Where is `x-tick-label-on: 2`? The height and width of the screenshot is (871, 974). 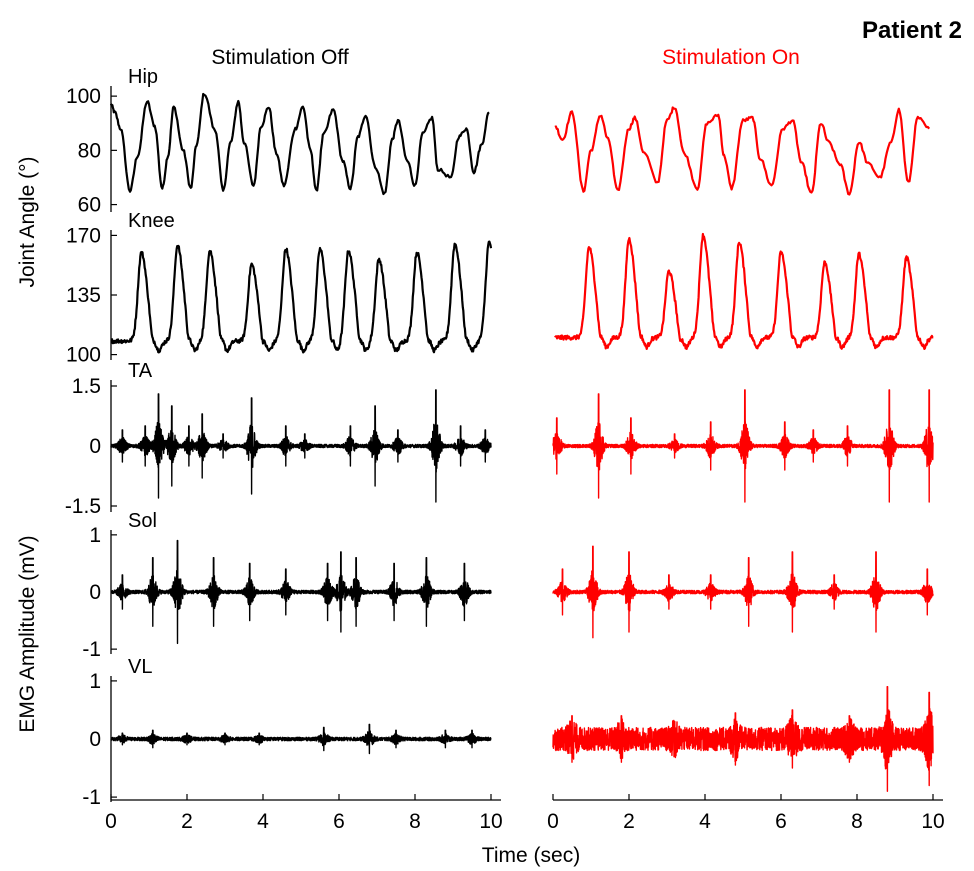
x-tick-label-on: 2 is located at coordinates (629, 821).